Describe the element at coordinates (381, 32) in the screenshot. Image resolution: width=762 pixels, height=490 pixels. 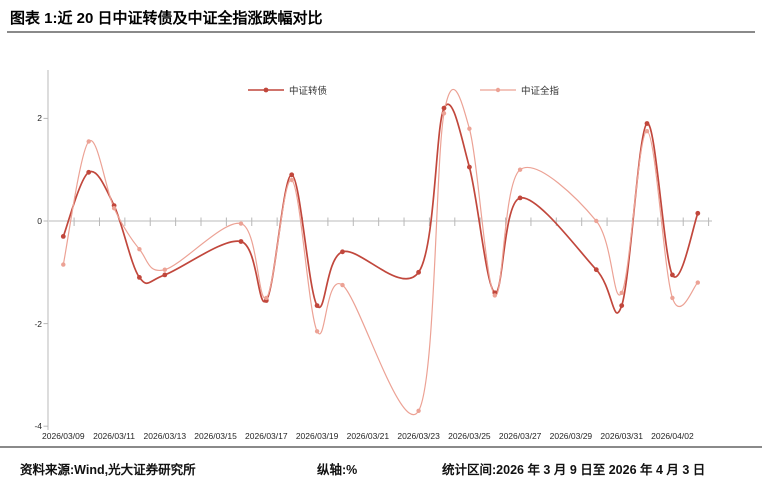
I see `title-divider` at that location.